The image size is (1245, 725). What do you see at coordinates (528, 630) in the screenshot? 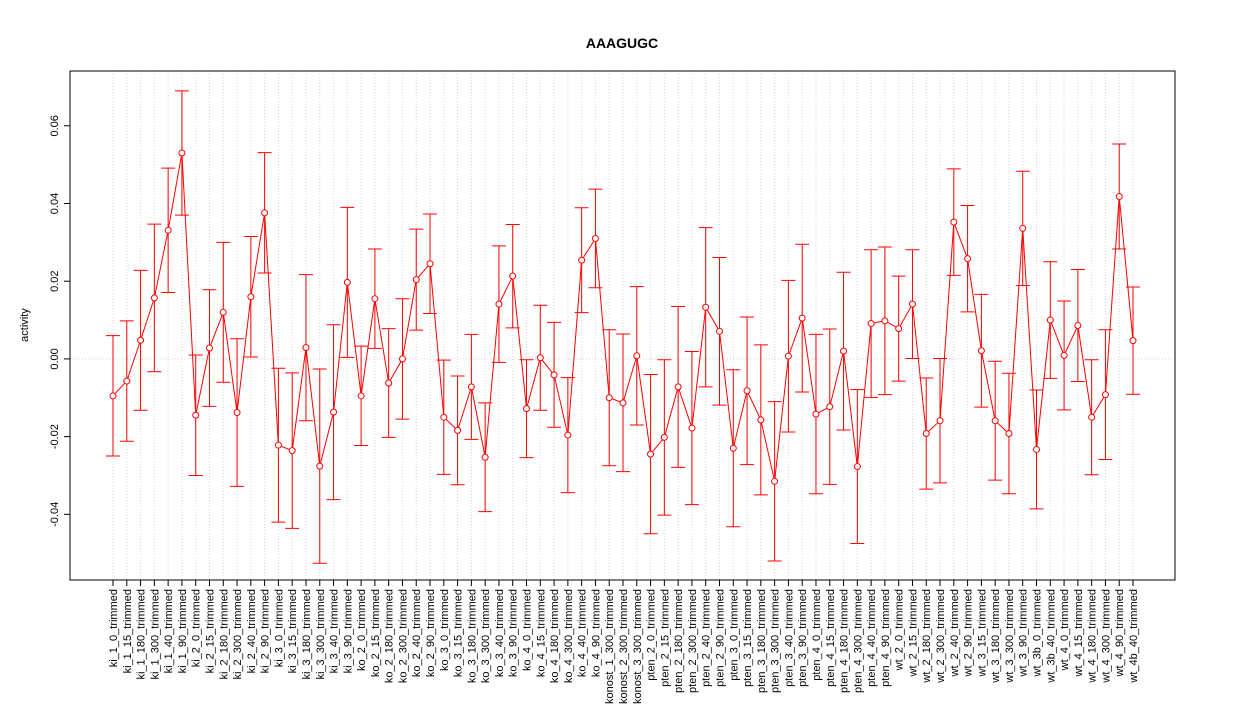
I see `x-tick-label: ko_4_0_trimmed` at bounding box center [528, 630].